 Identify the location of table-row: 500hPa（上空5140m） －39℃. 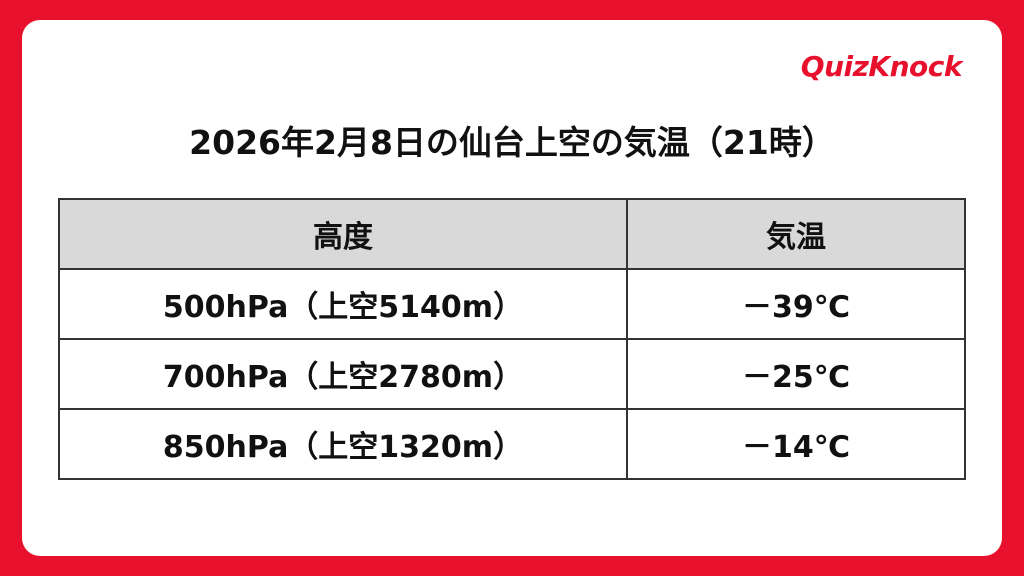
(512, 304).